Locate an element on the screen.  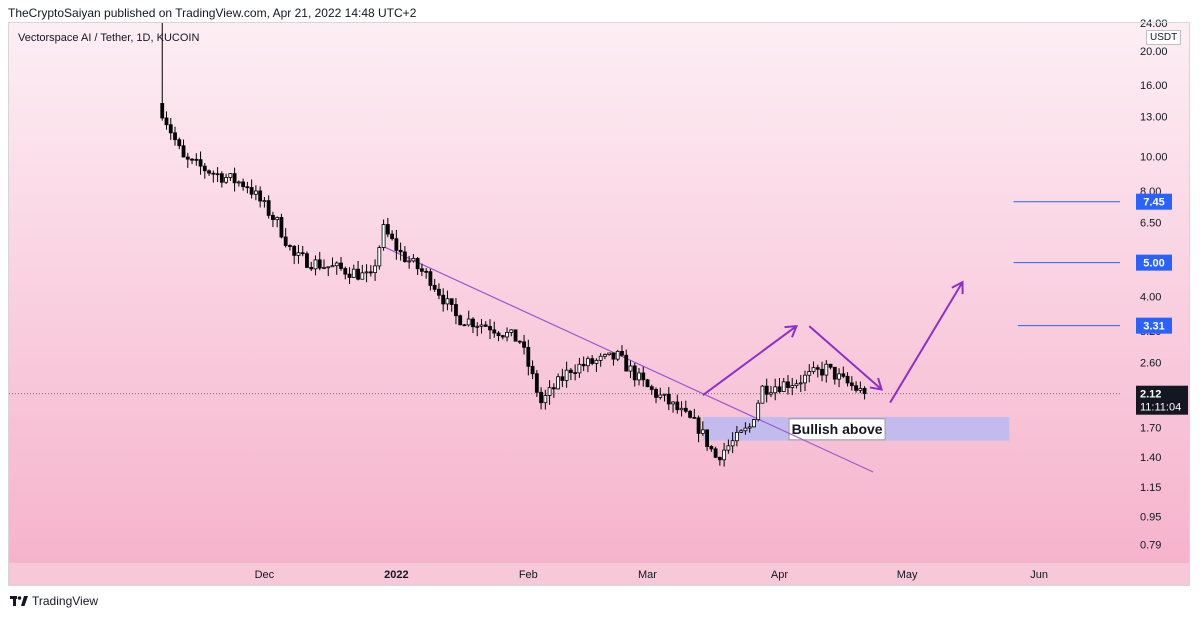
time-axis-band is located at coordinates (599, 574).